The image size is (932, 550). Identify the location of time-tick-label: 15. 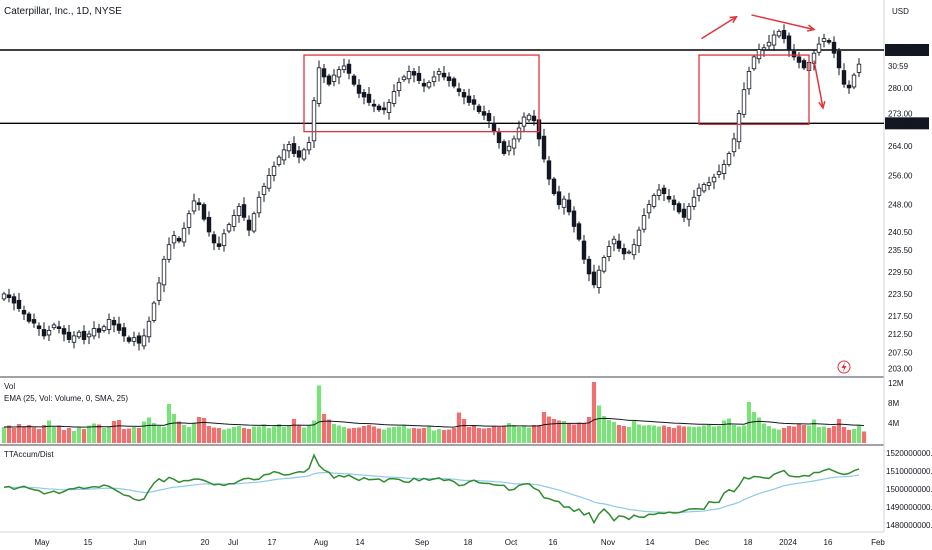
(88, 542).